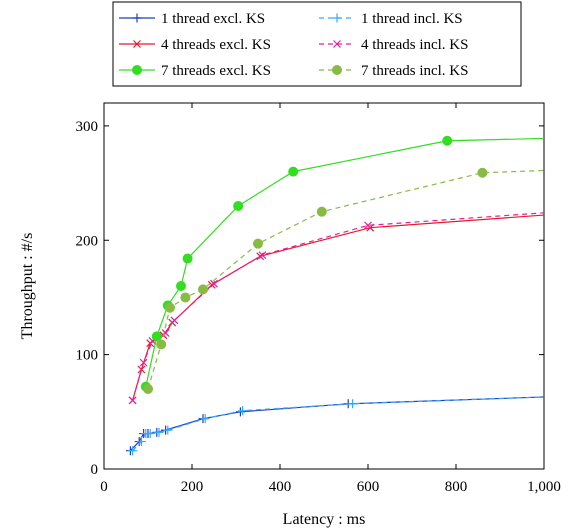 The width and height of the screenshot is (576, 531). Describe the element at coordinates (414, 45) in the screenshot. I see `legend-label: 4 threads incl. KS` at that location.